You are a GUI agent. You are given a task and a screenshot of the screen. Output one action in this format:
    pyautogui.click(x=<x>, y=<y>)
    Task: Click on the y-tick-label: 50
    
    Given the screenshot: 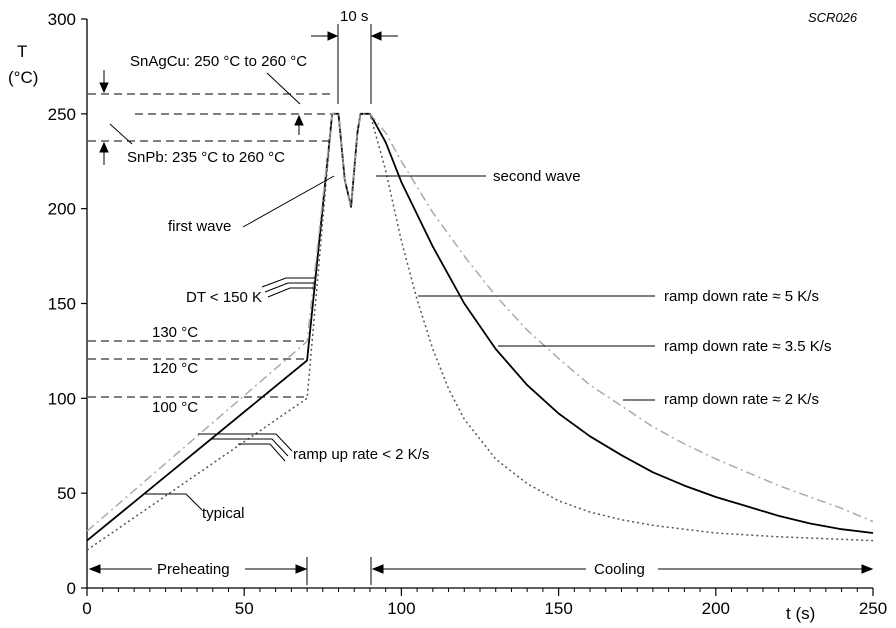 What is the action you would take?
    pyautogui.click(x=66, y=493)
    